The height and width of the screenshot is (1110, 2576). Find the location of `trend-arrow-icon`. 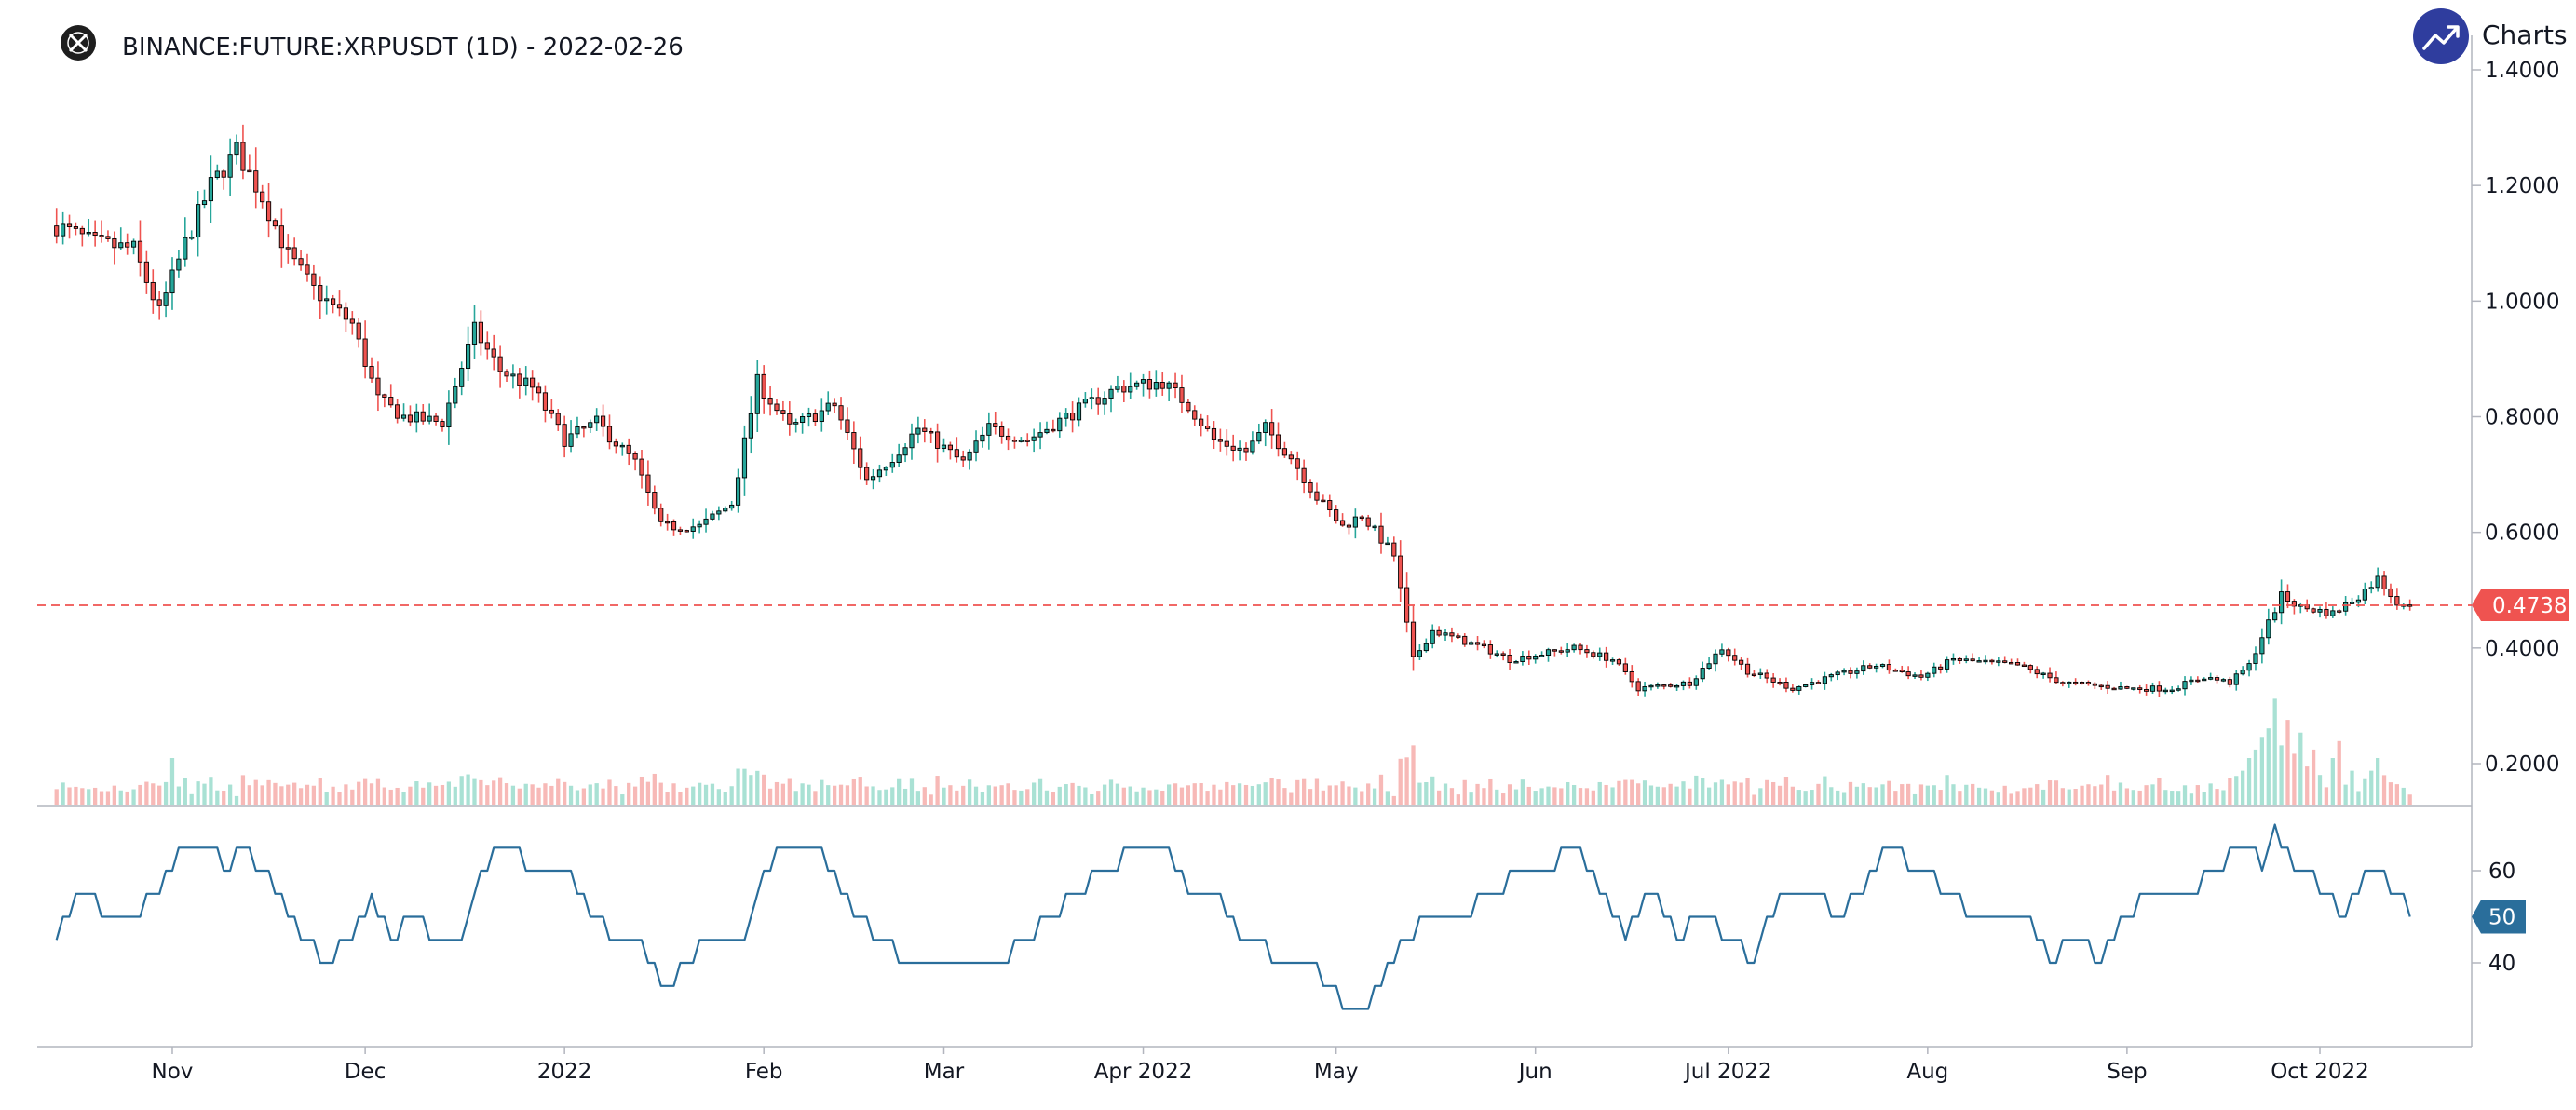

trend-arrow-icon is located at coordinates (2441, 36).